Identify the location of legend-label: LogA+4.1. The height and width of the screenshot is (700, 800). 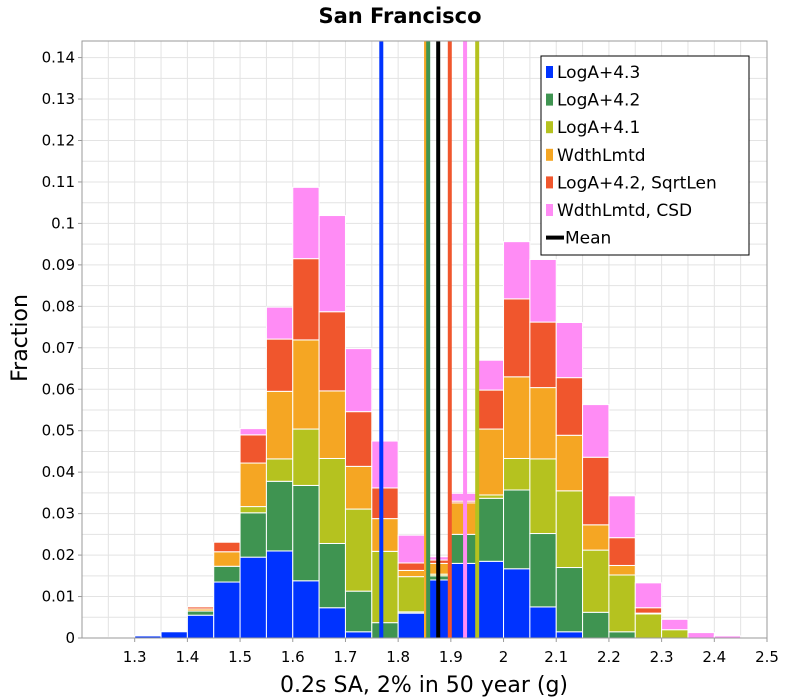
(598, 128).